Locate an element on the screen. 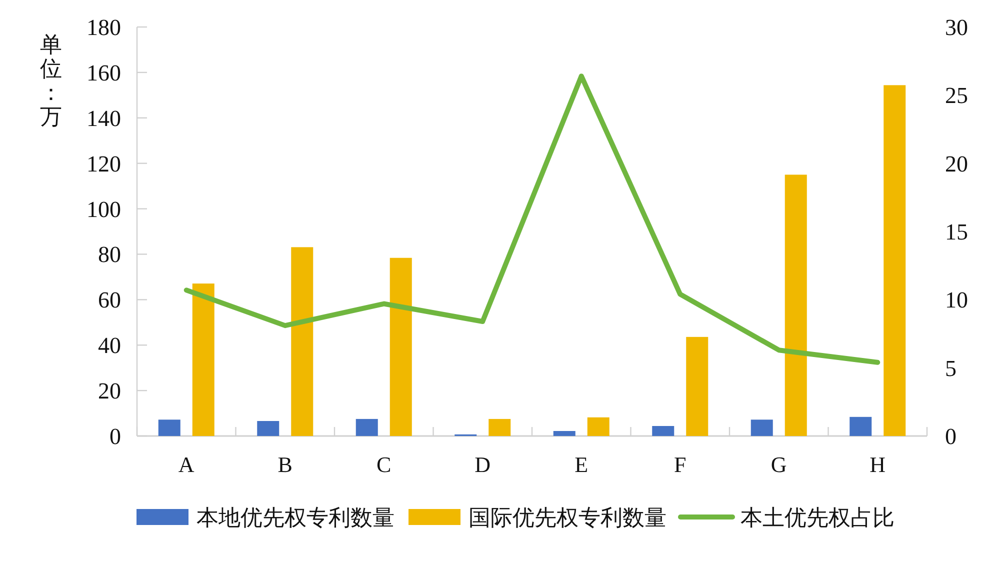 This screenshot has height=561, width=991. legend-label: 国际优先权专利数量 is located at coordinates (567, 517).